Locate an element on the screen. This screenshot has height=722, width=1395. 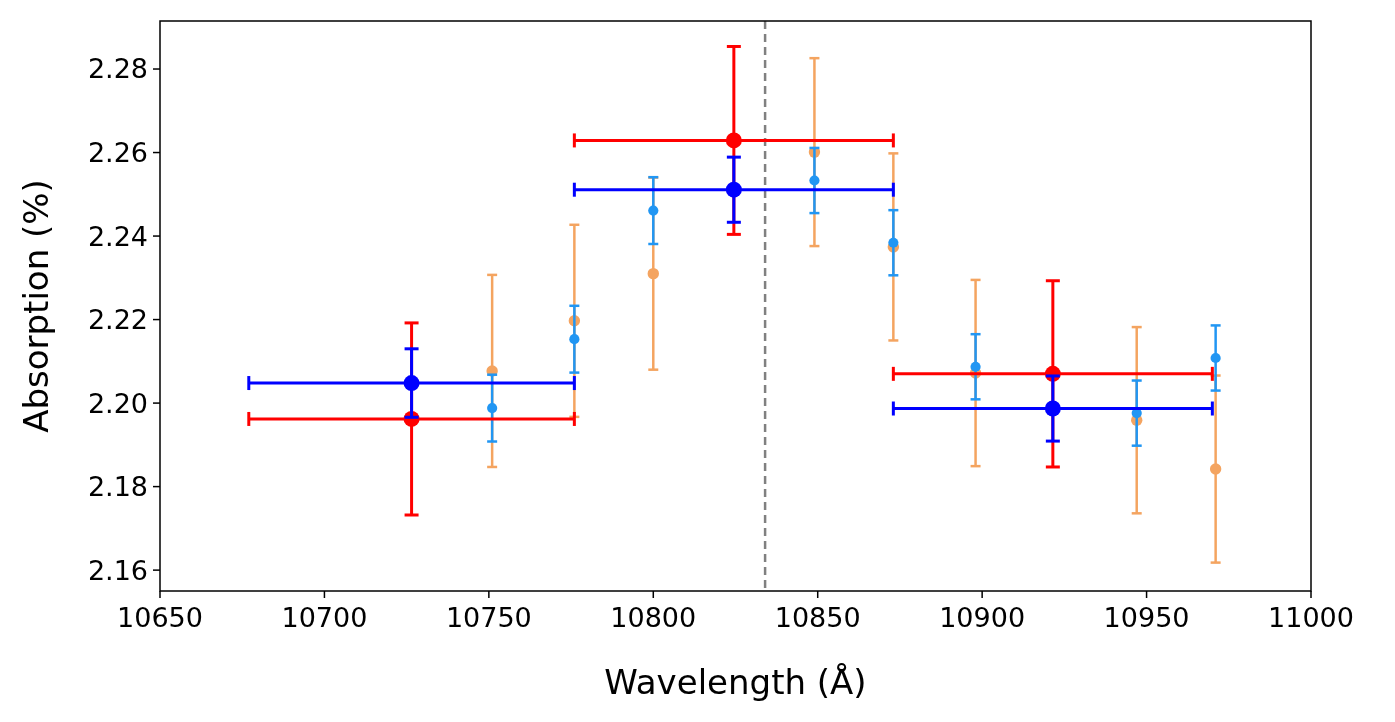
y-axis-title: Absorption (%) is located at coordinates (36, 306).